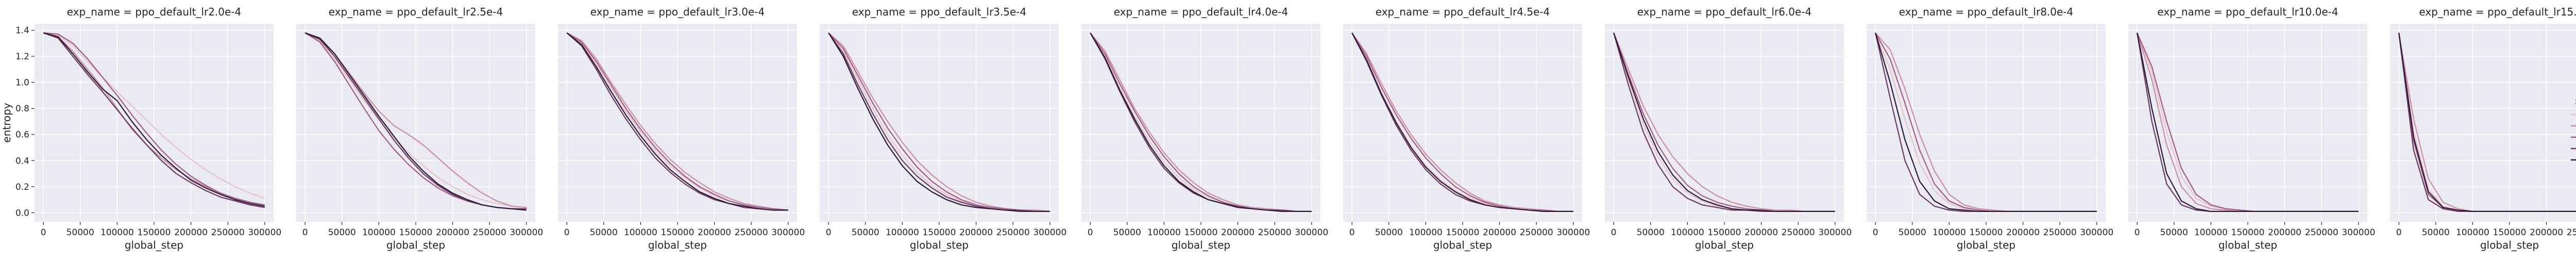 This screenshot has height=260, width=2576. I want to click on y-tick-label: 1.4, so click(22, 31).